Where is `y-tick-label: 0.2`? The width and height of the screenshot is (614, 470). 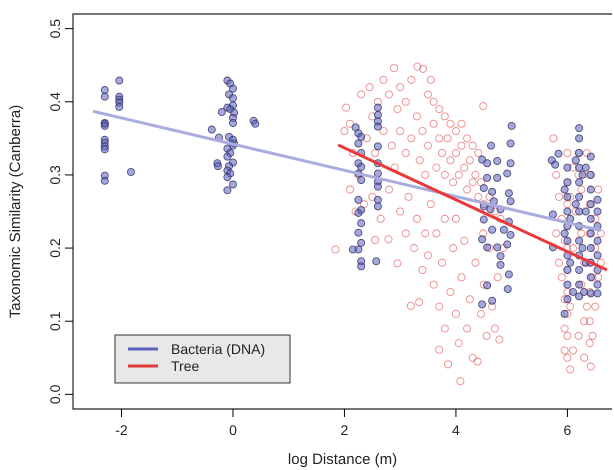
y-tick-label: 0.2 is located at coordinates (54, 248).